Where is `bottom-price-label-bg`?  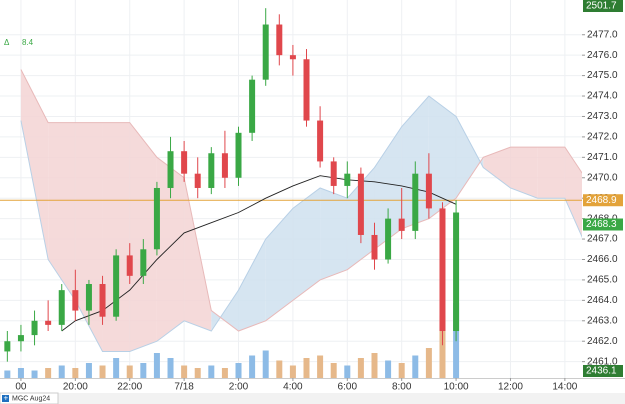 bottom-price-label-bg is located at coordinates (603, 371).